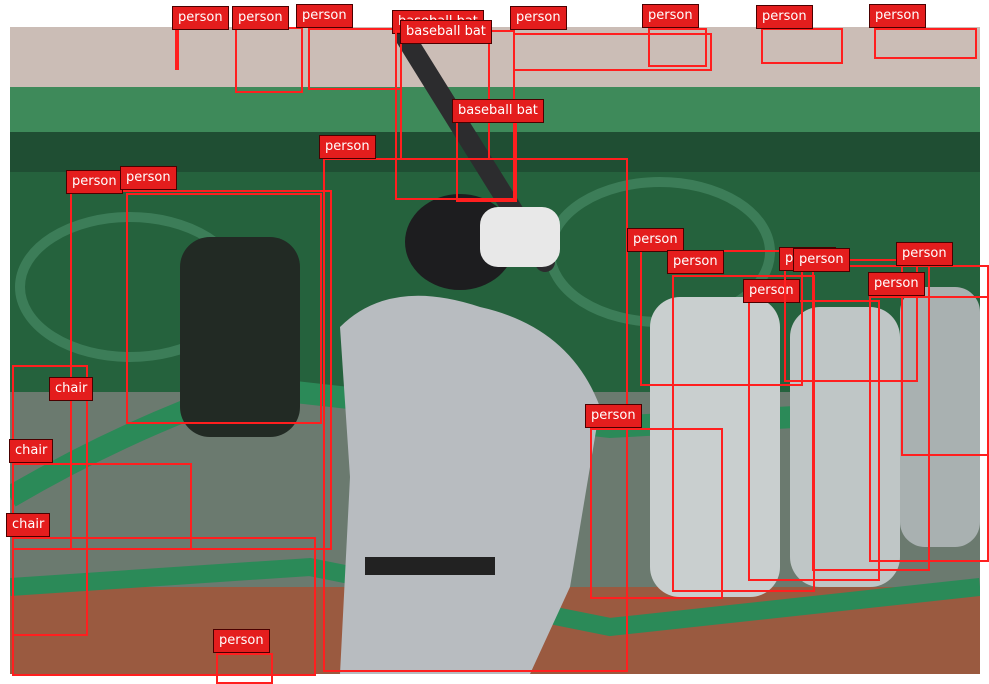 The width and height of the screenshot is (989, 684). Describe the element at coordinates (495, 112) in the screenshot. I see `stands-rail` at that location.